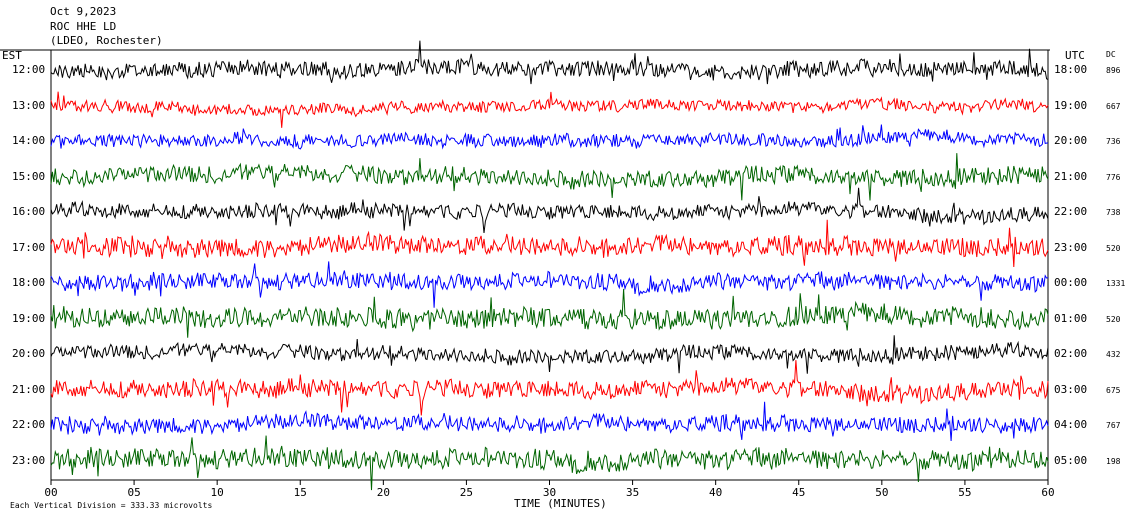 This screenshot has width=1130, height=519. I want to click on network-label: (LDEO, Rochester), so click(106, 40).